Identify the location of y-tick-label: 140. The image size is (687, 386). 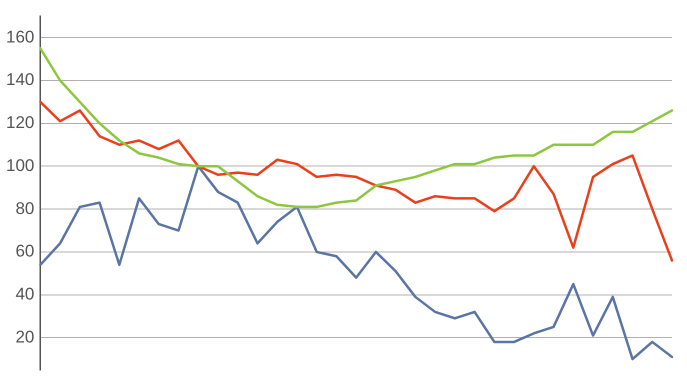
(20, 80).